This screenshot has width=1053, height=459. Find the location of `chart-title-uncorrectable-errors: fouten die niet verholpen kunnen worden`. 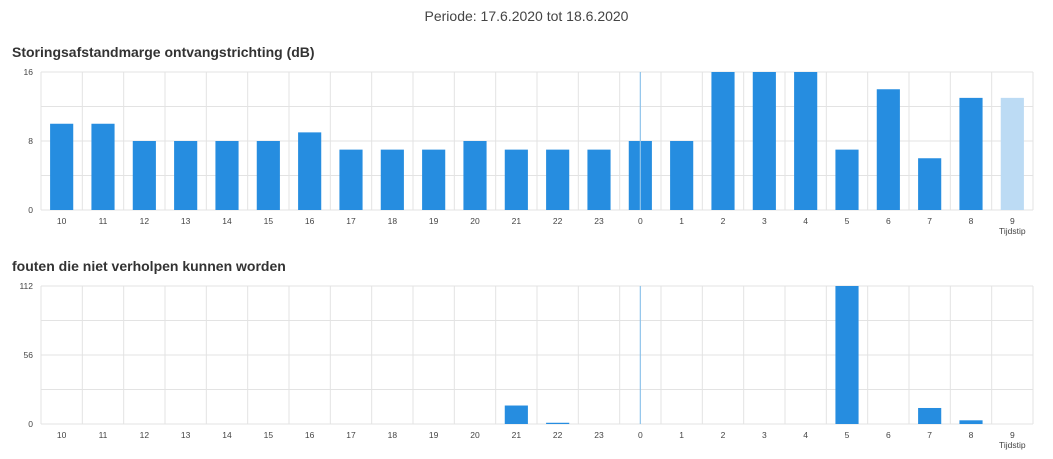

chart-title-uncorrectable-errors: fouten die niet verholpen kunnen worden is located at coordinates (149, 266).